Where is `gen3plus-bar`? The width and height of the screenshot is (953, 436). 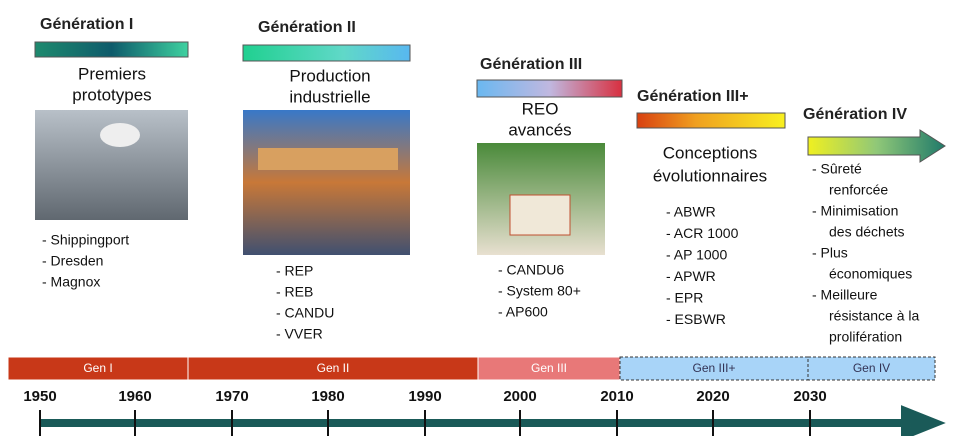
gen3plus-bar is located at coordinates (711, 120).